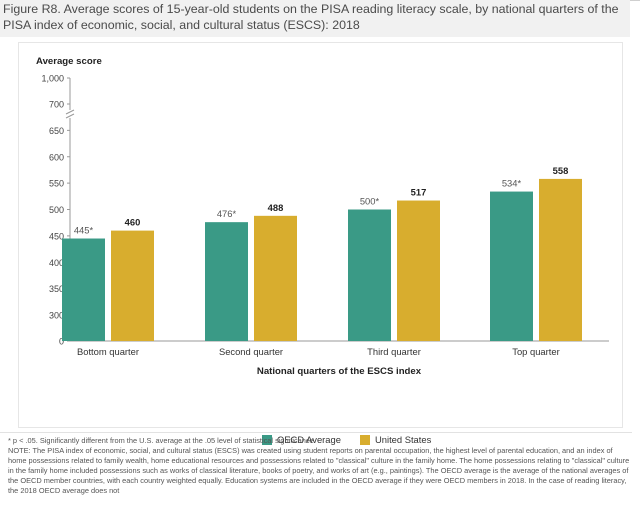 Image resolution: width=640 pixels, height=505 pixels. What do you see at coordinates (84, 230) in the screenshot?
I see `bar-value-label-oecd-0: 445*` at bounding box center [84, 230].